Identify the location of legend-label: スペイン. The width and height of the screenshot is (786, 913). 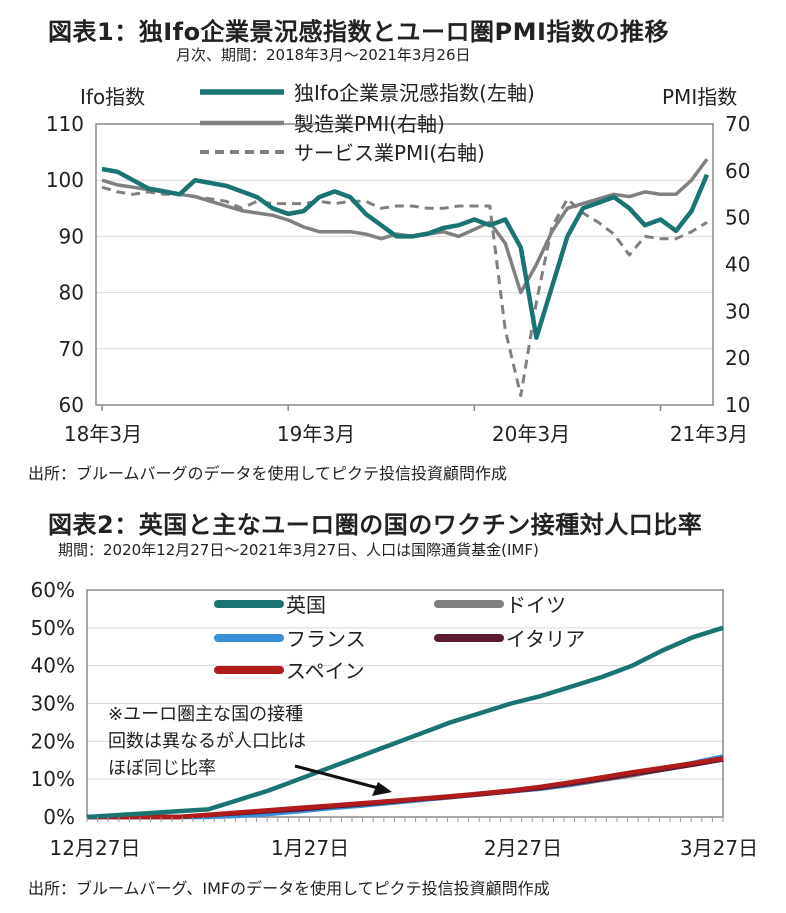
(325, 671).